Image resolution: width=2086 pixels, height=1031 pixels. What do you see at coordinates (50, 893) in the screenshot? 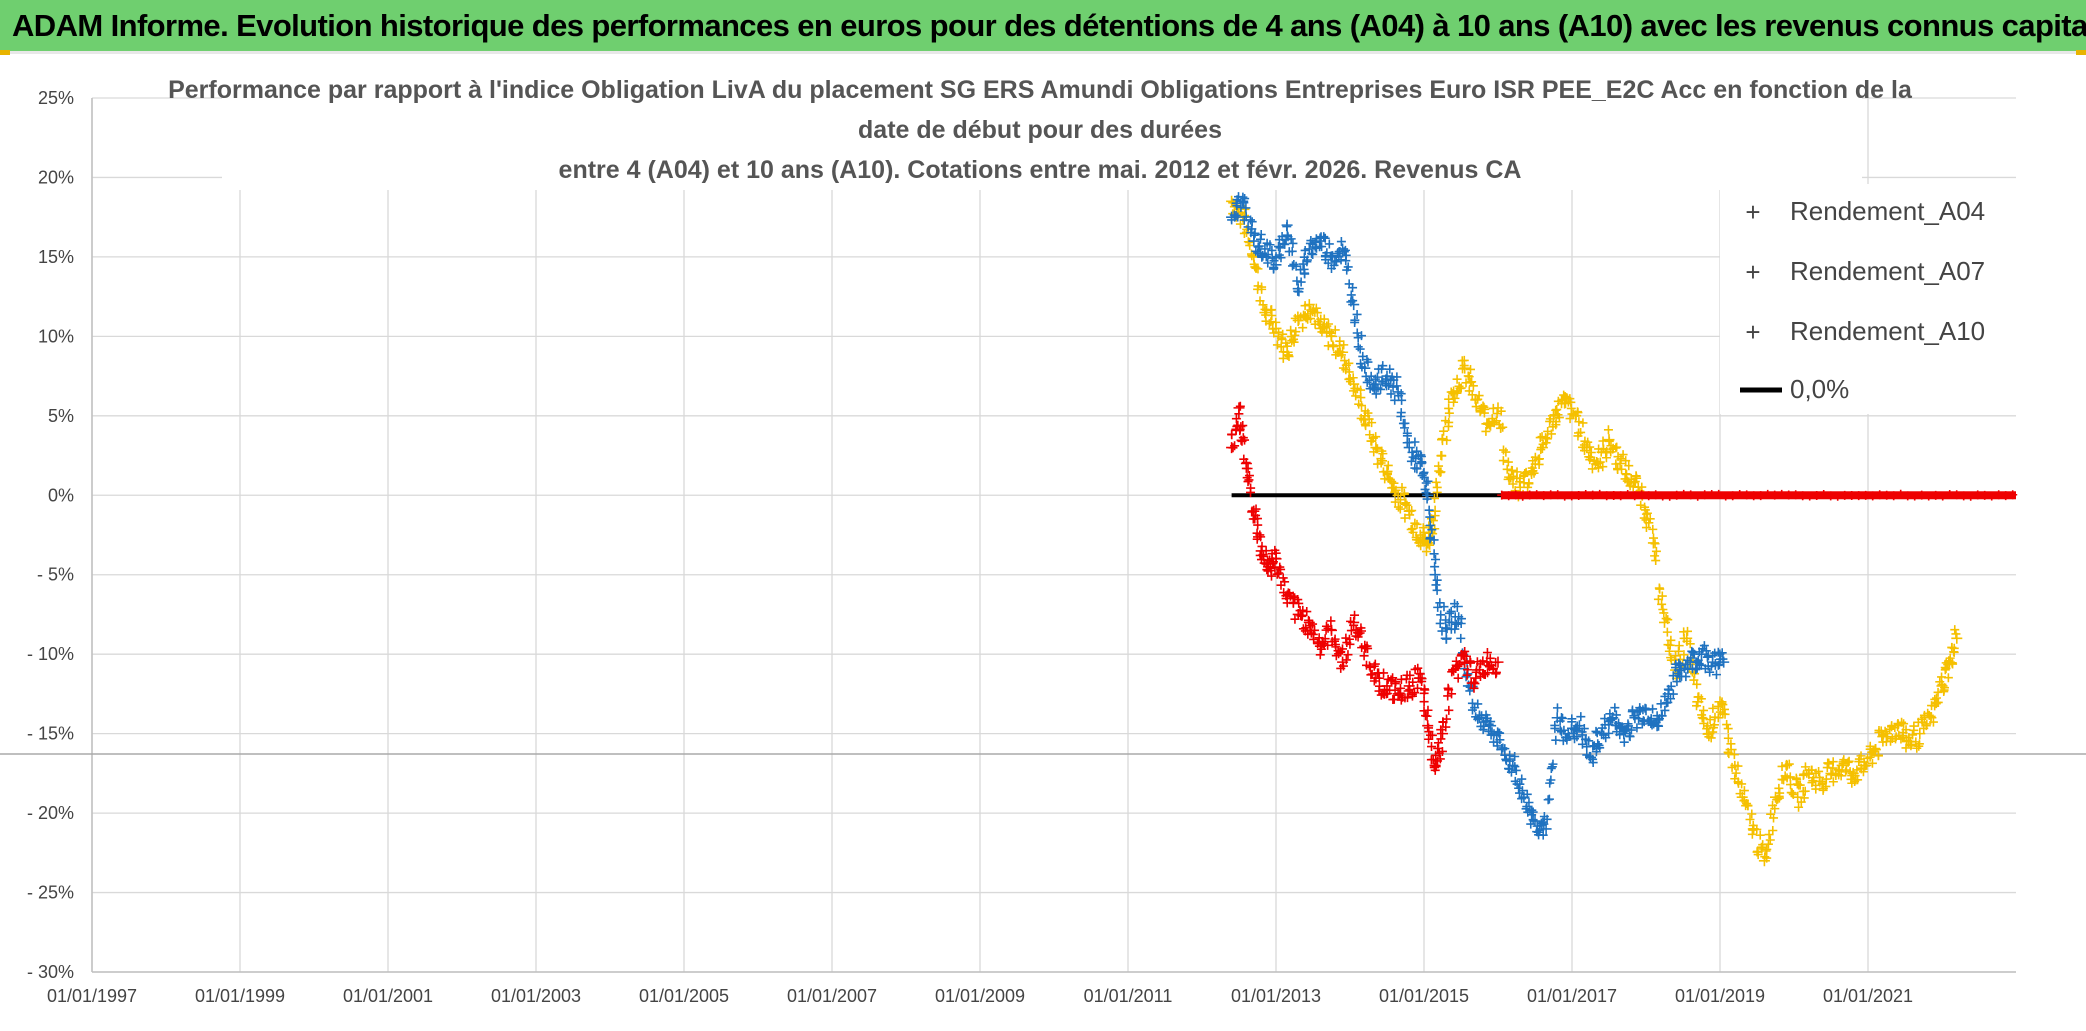
I see `y-tick-label: - 25%` at bounding box center [50, 893].